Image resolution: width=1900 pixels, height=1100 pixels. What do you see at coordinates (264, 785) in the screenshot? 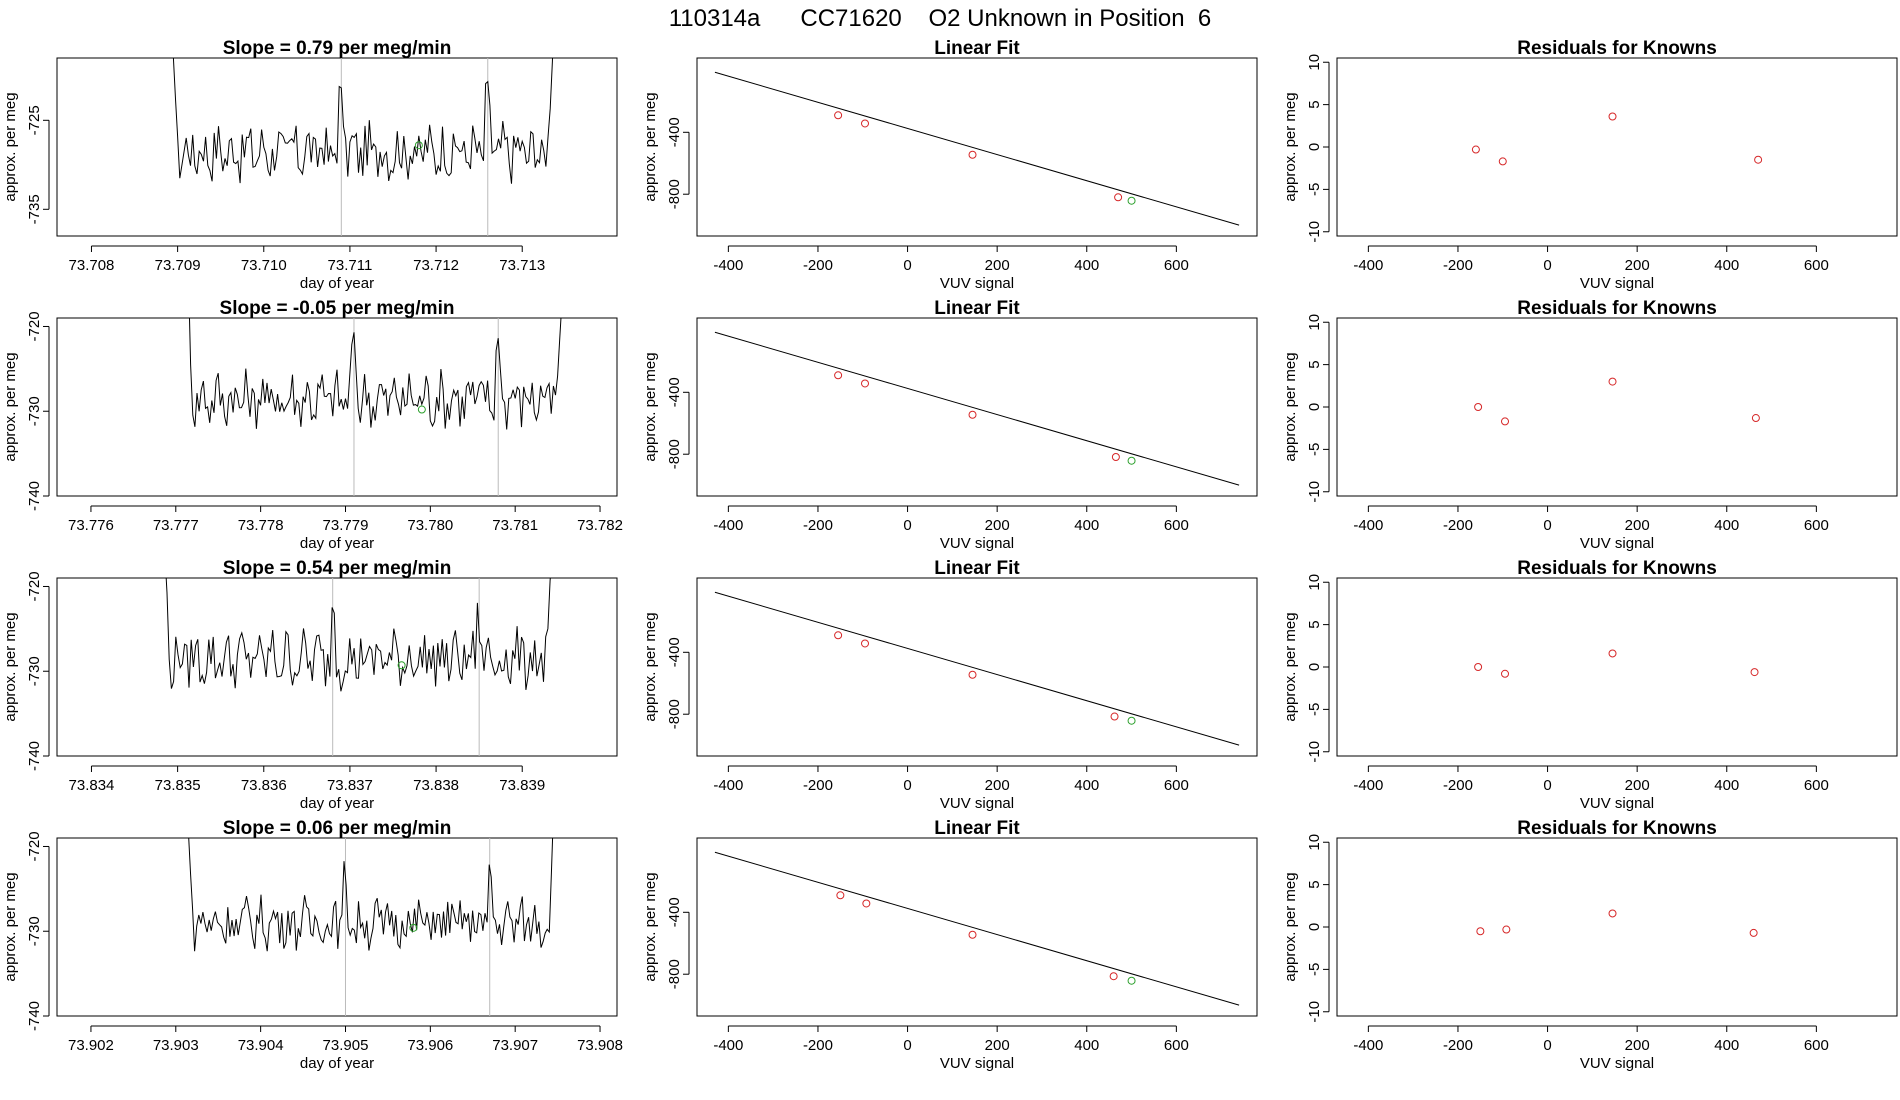
I see `time-series-x-tick-label: 73.836` at bounding box center [264, 785].